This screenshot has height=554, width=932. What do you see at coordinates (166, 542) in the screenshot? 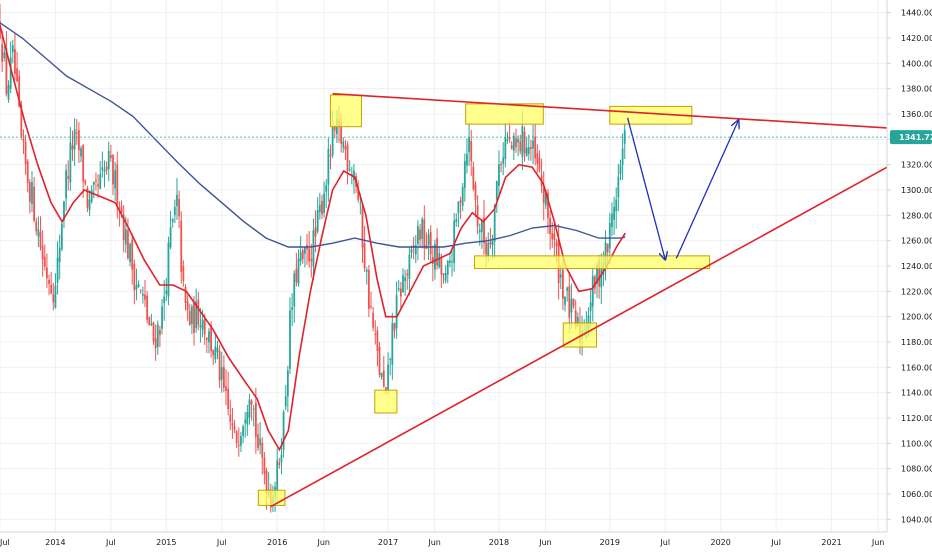
I see `time-tick-label: 2015` at bounding box center [166, 542].